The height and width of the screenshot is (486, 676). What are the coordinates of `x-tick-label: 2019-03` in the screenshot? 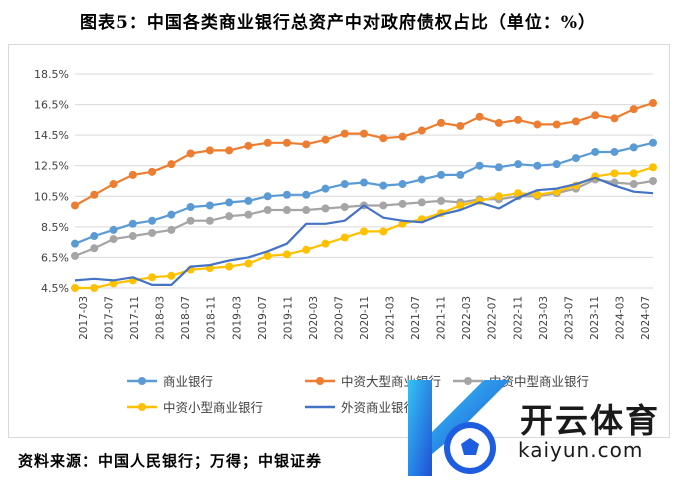 It's located at (237, 318).